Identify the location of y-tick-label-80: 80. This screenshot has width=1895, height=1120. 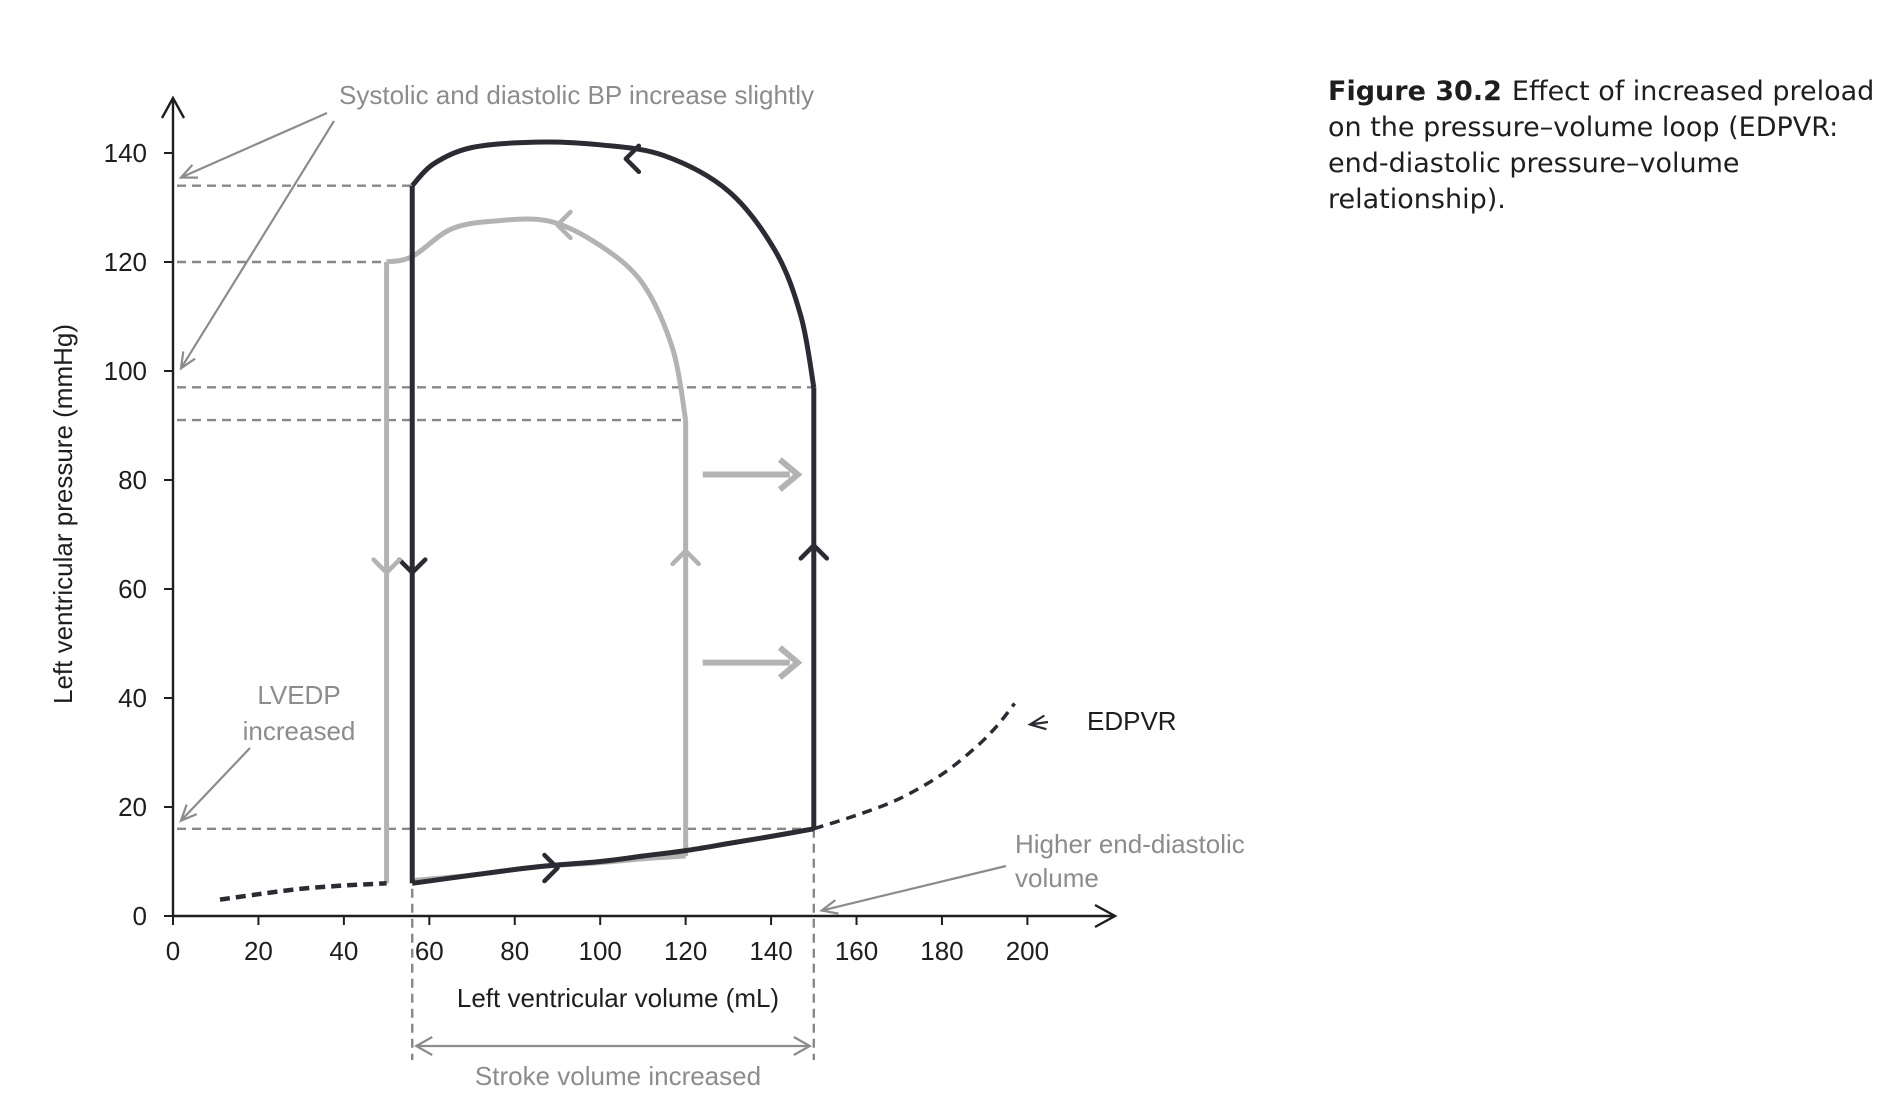
(132, 480).